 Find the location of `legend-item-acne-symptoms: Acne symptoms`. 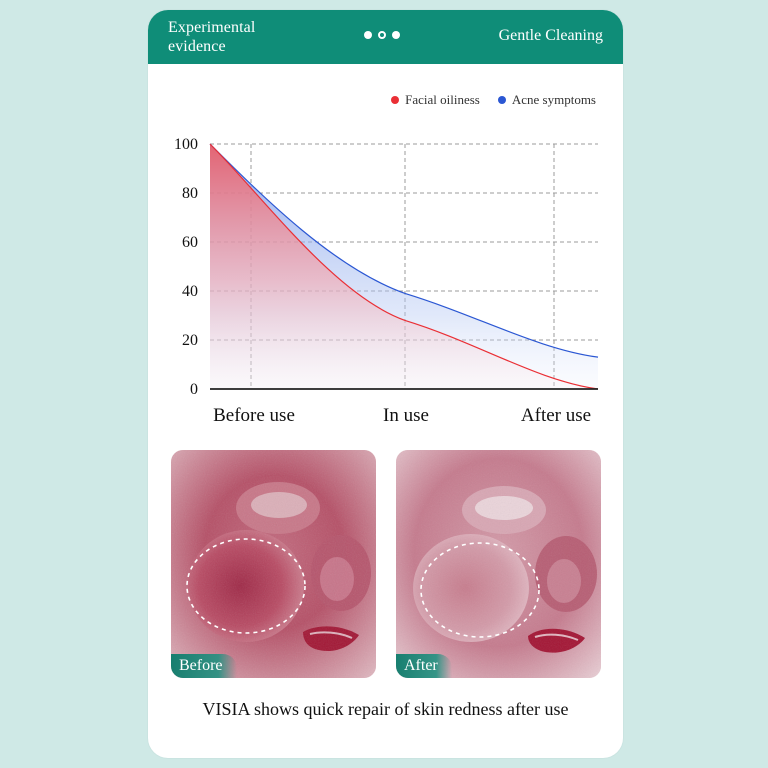

legend-item-acne-symptoms: Acne symptoms is located at coordinates (546, 100).